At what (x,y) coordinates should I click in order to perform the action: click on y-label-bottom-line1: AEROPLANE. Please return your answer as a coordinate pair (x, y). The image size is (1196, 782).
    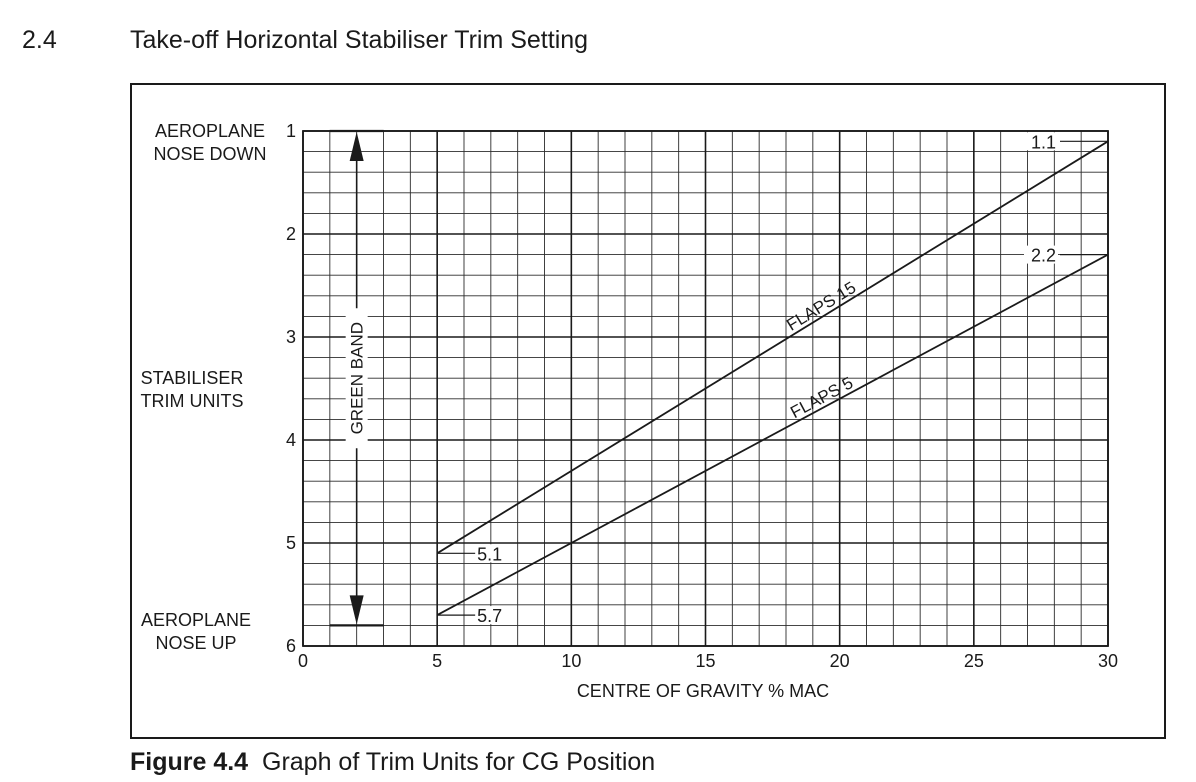
    Looking at the image, I should click on (196, 620).